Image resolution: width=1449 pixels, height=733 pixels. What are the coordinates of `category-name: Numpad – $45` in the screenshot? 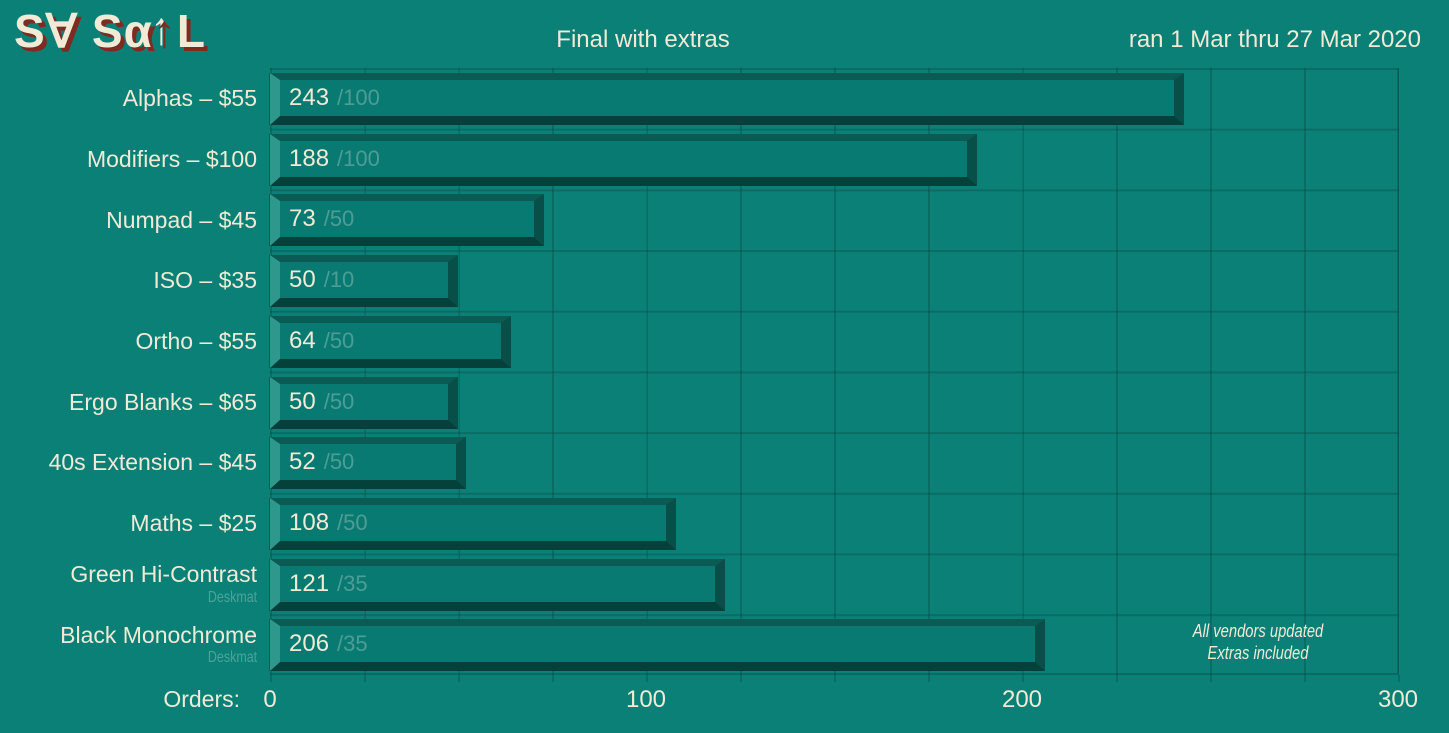 It's located at (181, 219).